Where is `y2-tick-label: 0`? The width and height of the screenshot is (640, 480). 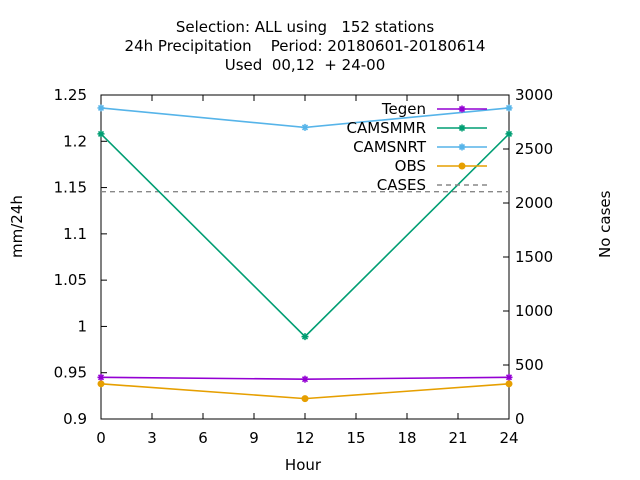
y2-tick-label: 0 is located at coordinates (520, 419).